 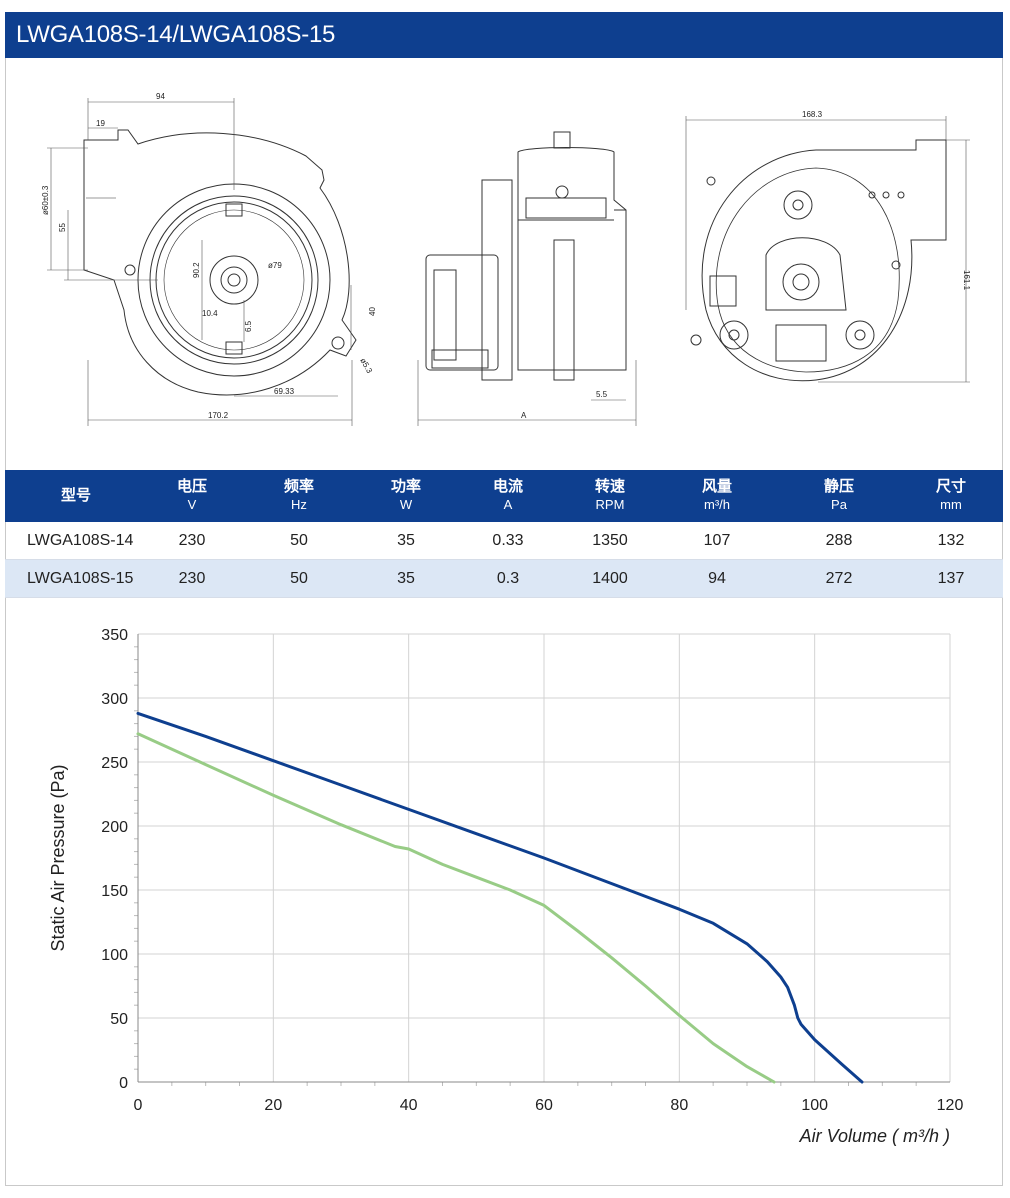 What do you see at coordinates (874, 1136) in the screenshot?
I see `x-axis-label: Air Volume ( m³/h )` at bounding box center [874, 1136].